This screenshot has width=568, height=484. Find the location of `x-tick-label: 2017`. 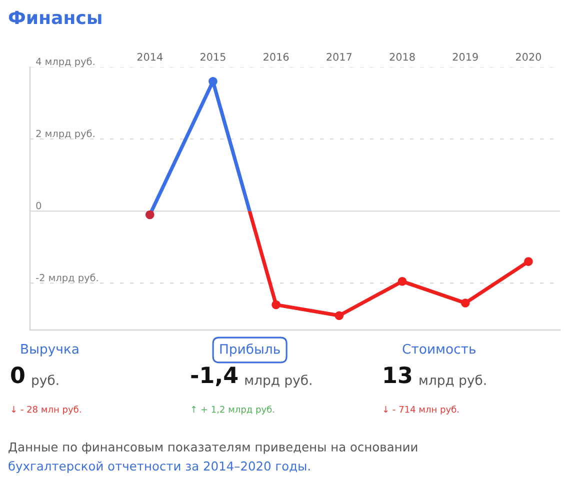

x-tick-label: 2017 is located at coordinates (339, 56).